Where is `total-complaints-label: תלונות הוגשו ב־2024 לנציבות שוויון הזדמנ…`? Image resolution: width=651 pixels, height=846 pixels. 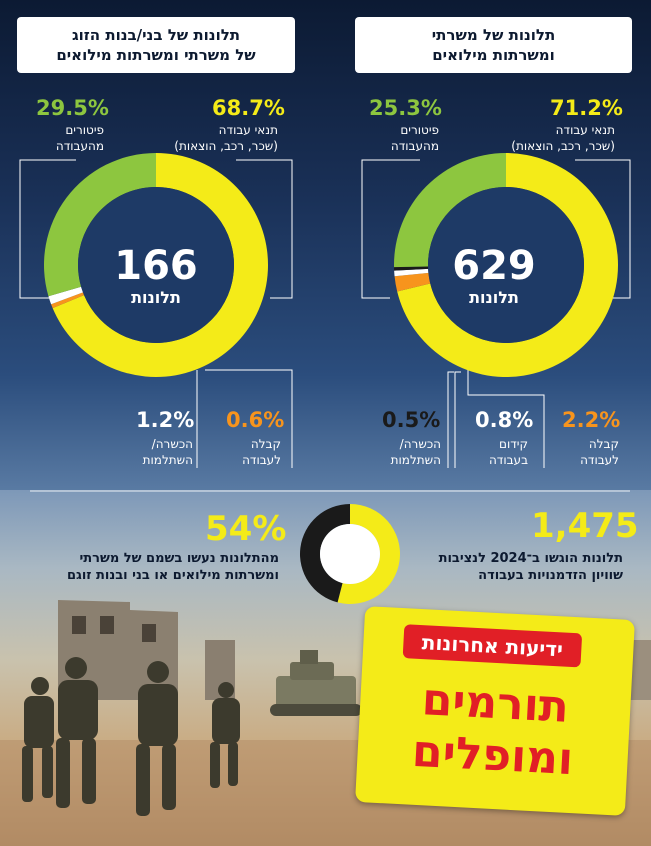 total-complaints-label: תלונות הוגשו ב־2024 לנציבות שוויון הזדמנ… is located at coordinates (530, 567).